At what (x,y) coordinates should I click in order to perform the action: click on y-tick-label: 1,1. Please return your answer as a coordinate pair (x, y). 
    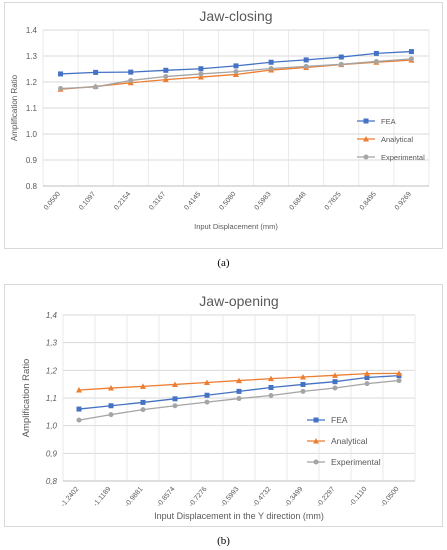
    Looking at the image, I should click on (51, 398).